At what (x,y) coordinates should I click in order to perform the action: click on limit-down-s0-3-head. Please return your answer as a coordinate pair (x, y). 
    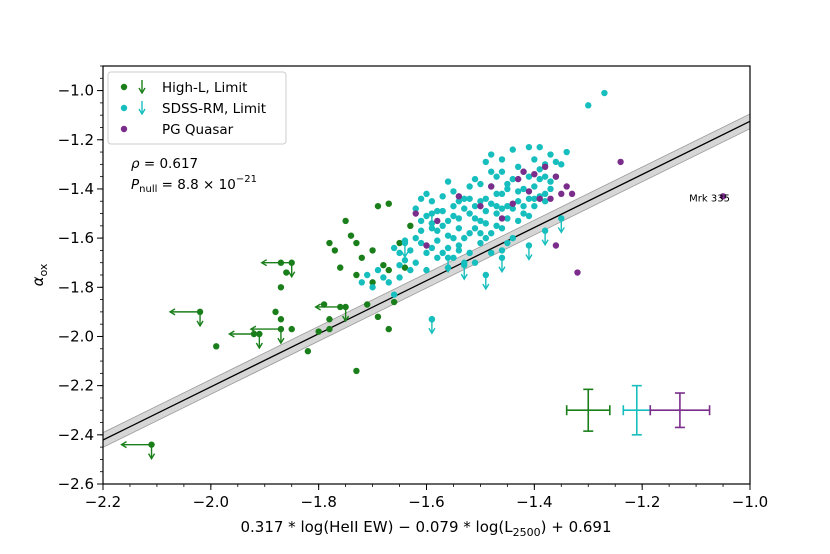
    Looking at the image, I should click on (281, 341).